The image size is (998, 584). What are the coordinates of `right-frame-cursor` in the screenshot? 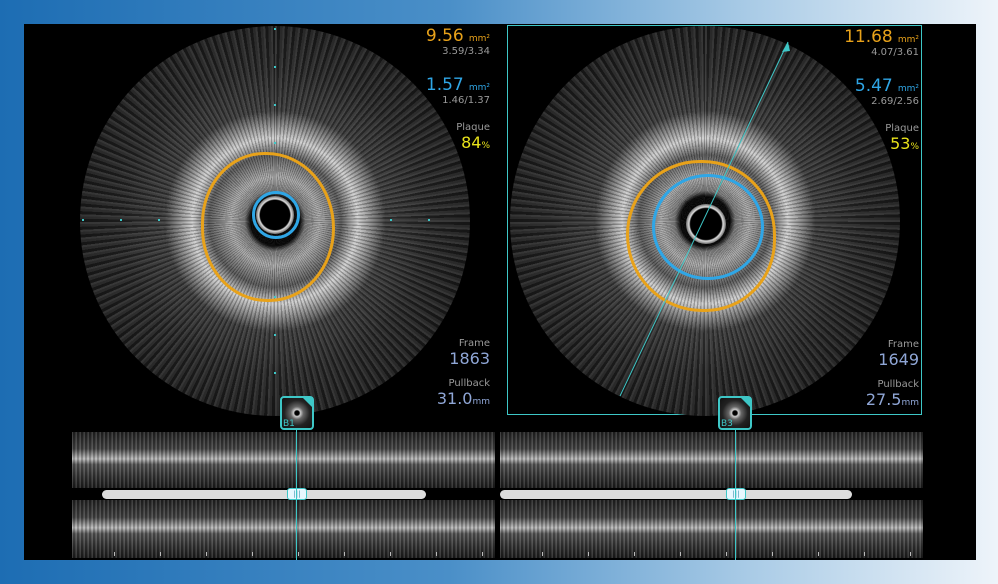 It's located at (735, 492).